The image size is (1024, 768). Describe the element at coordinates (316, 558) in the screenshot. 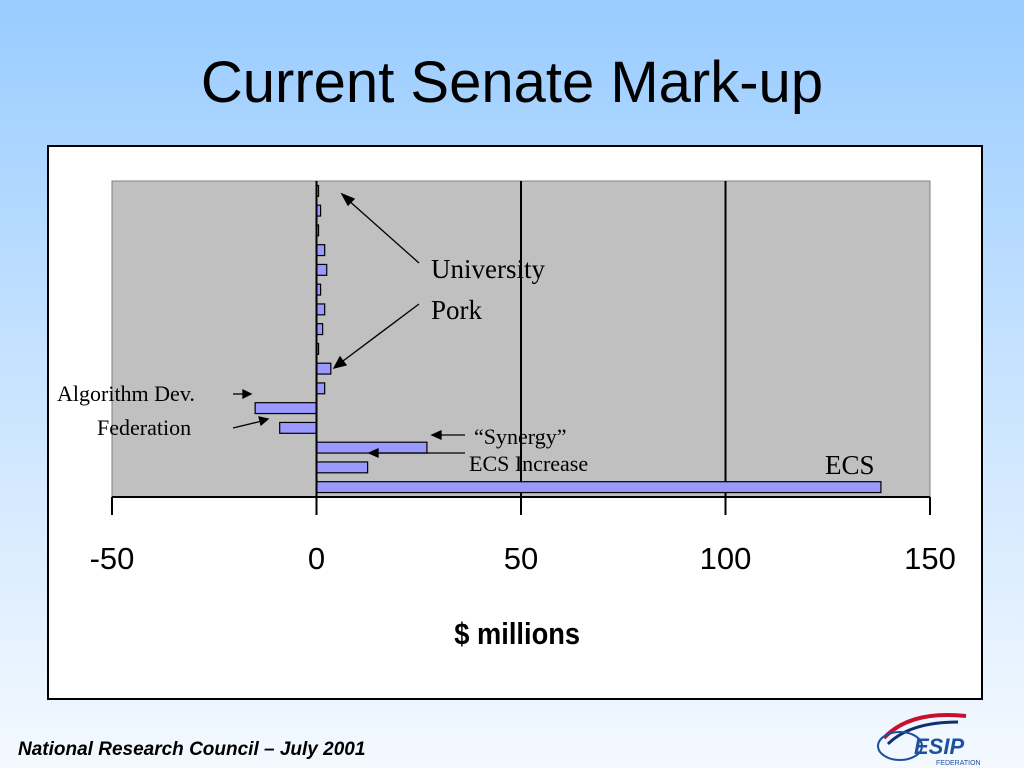

I see `x-tick-label-1: 0` at that location.